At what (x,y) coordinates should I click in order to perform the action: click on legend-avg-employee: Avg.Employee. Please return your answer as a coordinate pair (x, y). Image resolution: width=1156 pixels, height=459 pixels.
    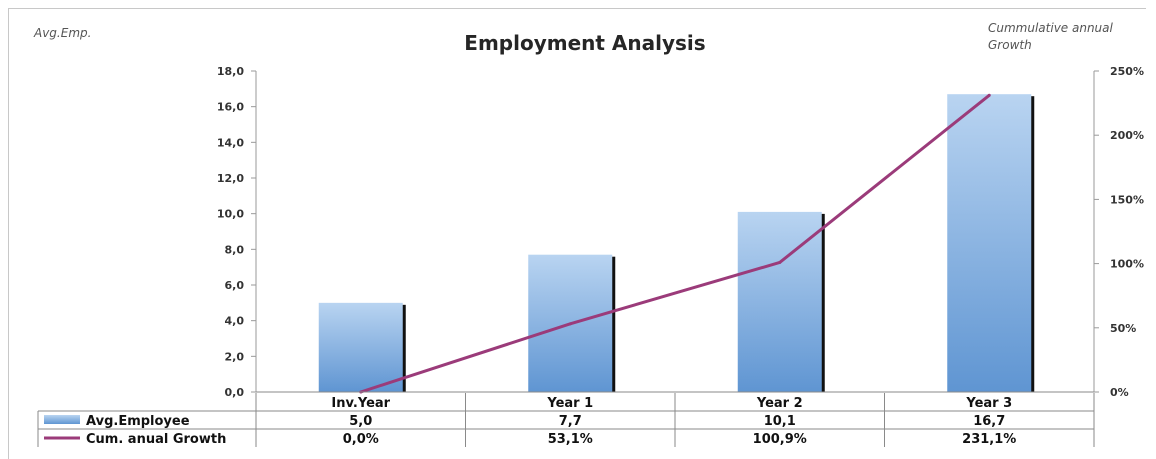
    Looking at the image, I should click on (138, 421).